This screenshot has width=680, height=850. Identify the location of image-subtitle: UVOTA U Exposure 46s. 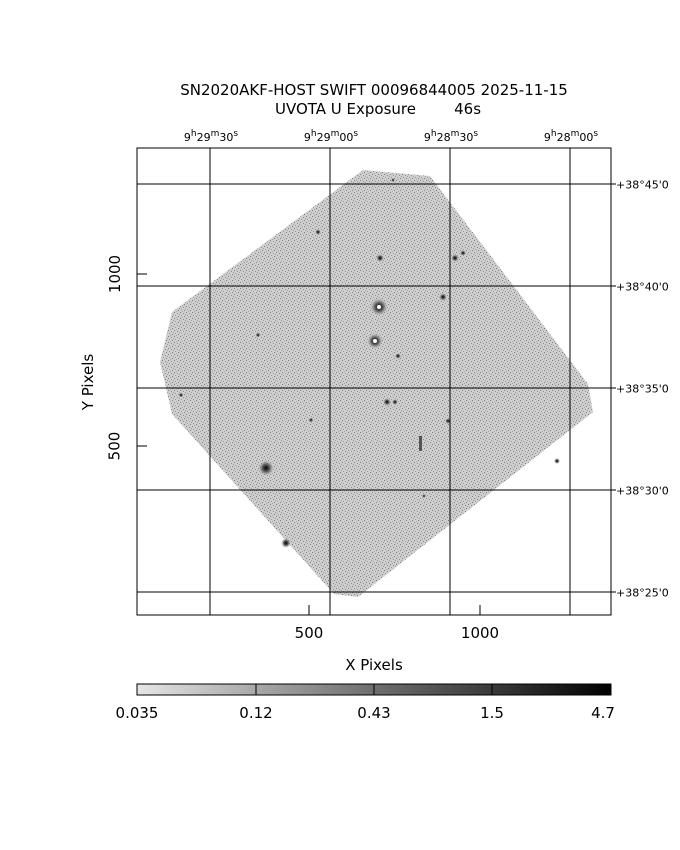
(378, 109).